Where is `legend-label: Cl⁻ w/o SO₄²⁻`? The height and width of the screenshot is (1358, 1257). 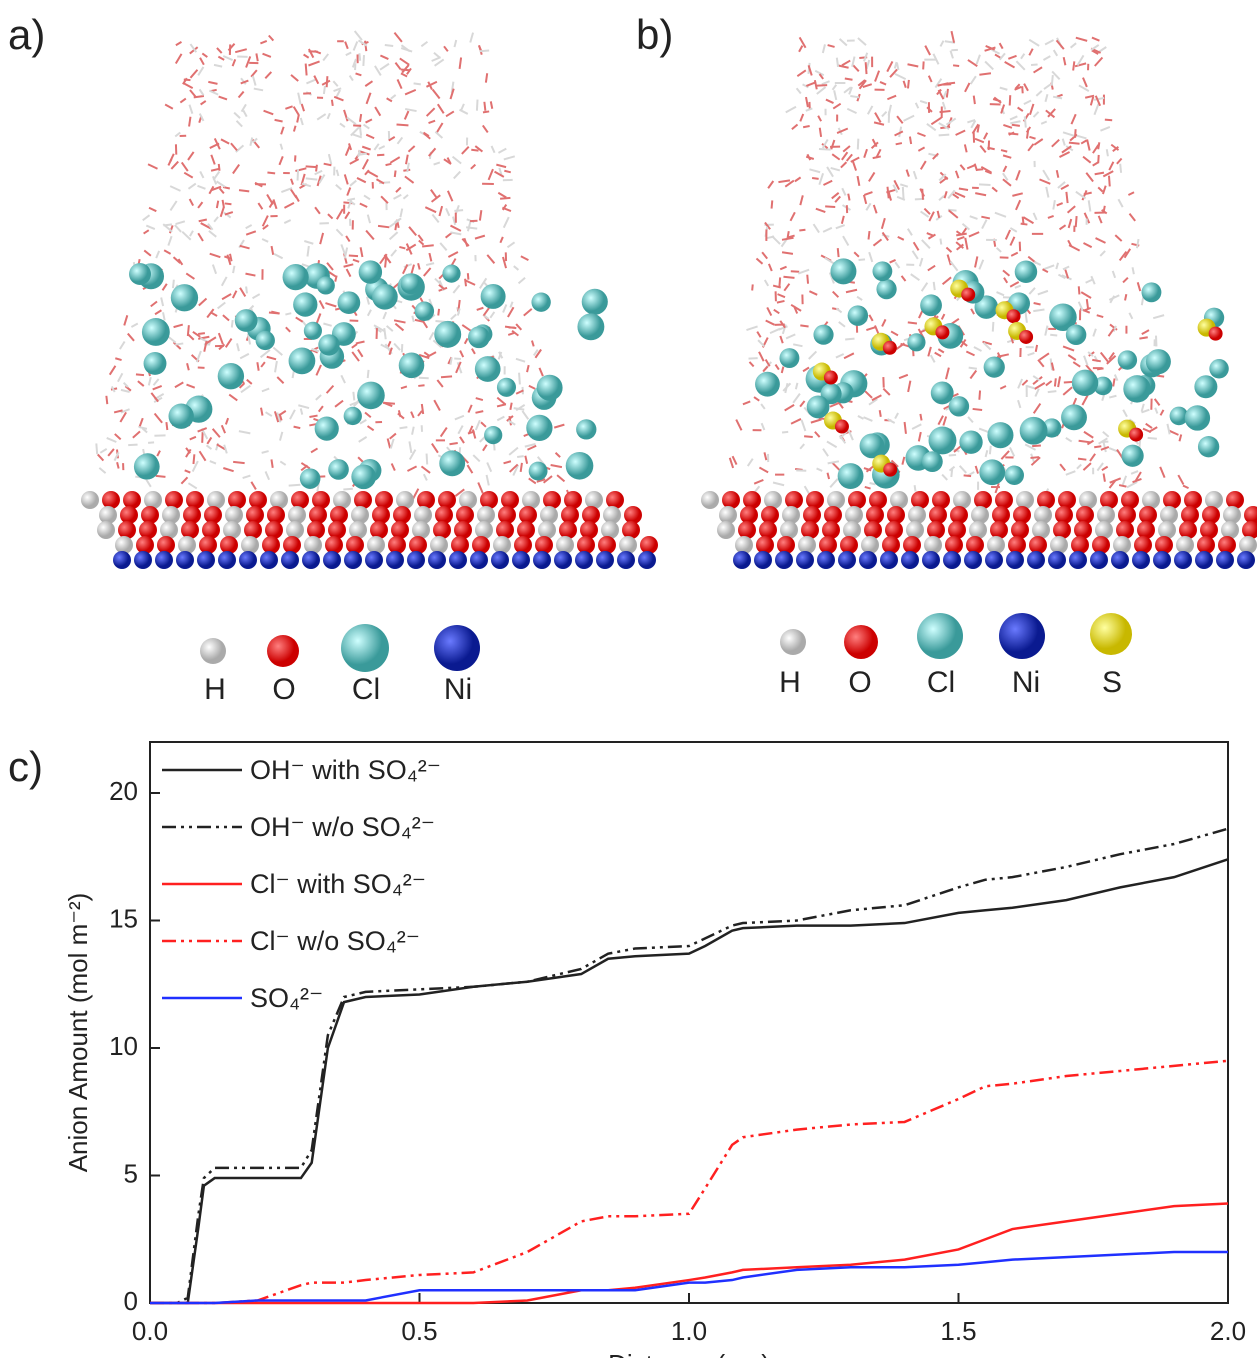
legend-label: Cl⁻ w/o SO₄²⁻ is located at coordinates (335, 941).